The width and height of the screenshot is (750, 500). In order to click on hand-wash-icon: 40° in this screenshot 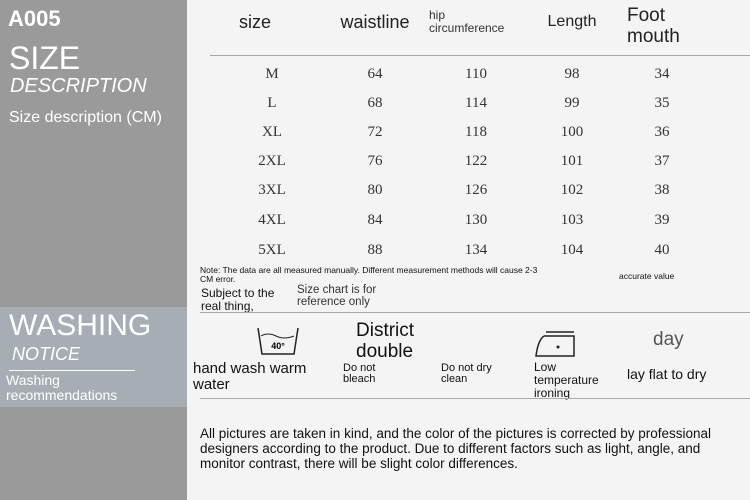, I will do `click(278, 341)`.